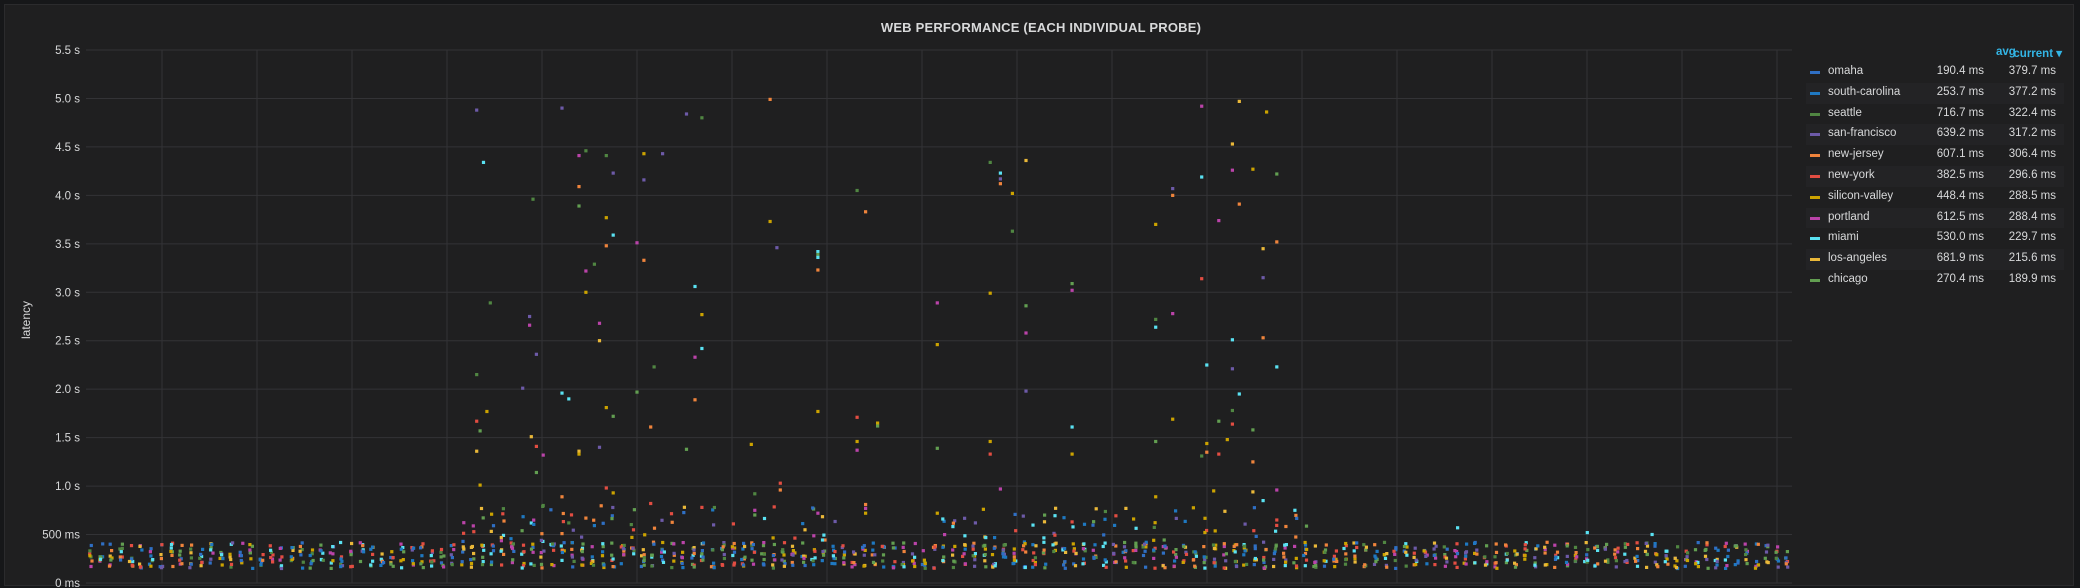 This screenshot has height=588, width=2080. I want to click on legend-series-name: new-jersey, so click(1856, 154).